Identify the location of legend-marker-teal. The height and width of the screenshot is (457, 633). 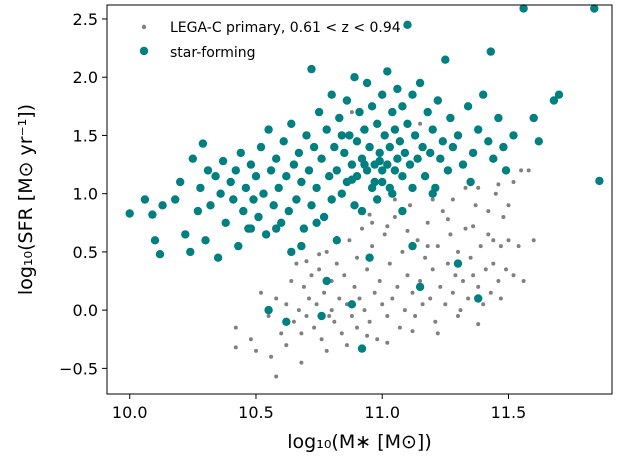
(144, 51).